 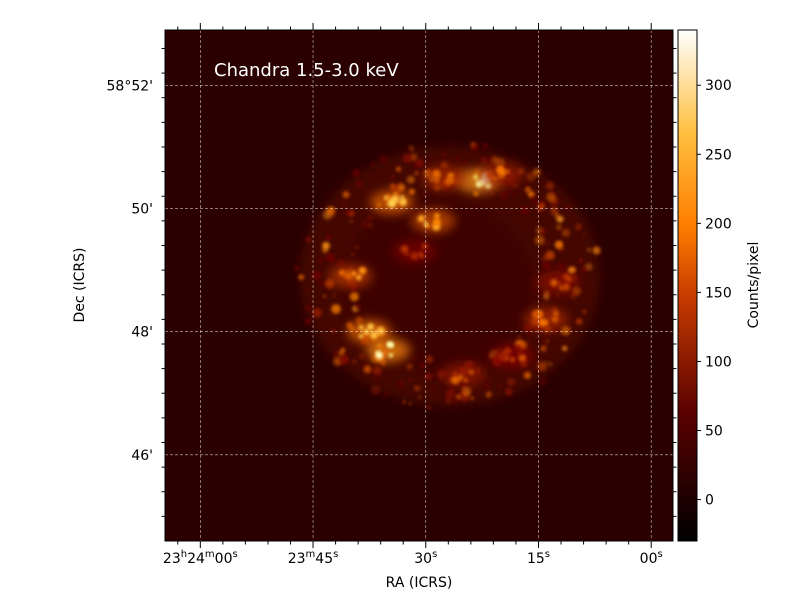 What do you see at coordinates (130, 86) in the screenshot?
I see `y-tick-label: 58°52'` at bounding box center [130, 86].